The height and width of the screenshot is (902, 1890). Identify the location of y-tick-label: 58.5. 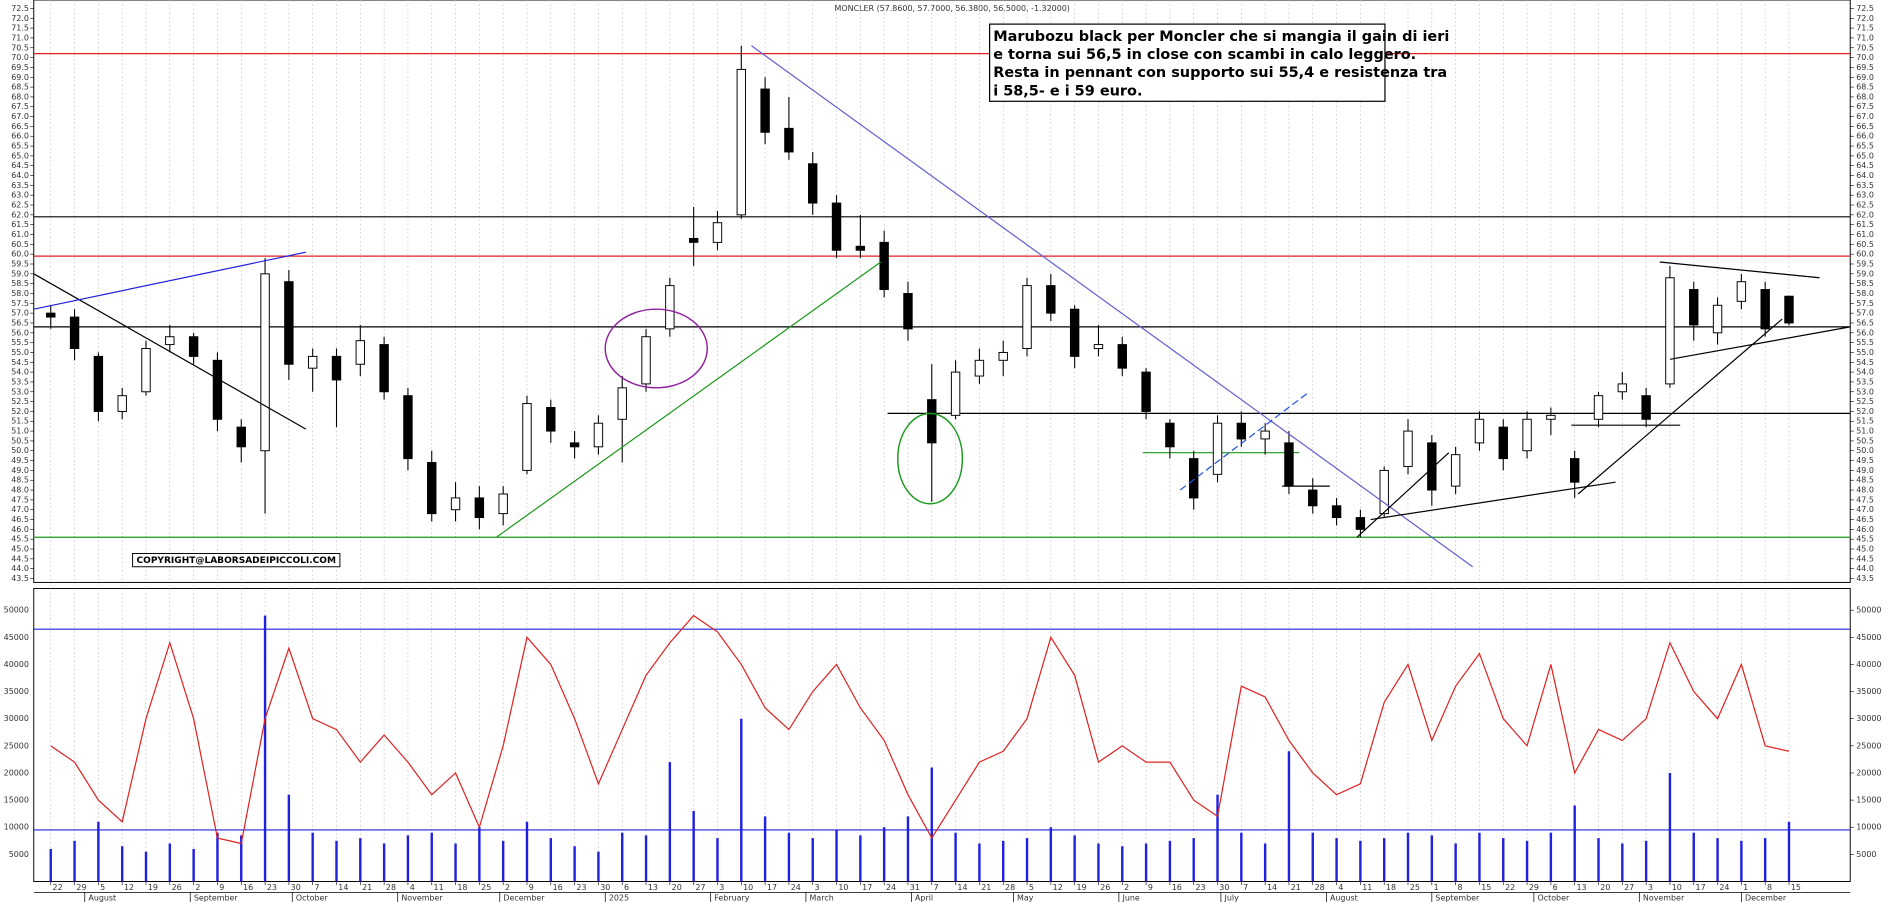
(1865, 283).